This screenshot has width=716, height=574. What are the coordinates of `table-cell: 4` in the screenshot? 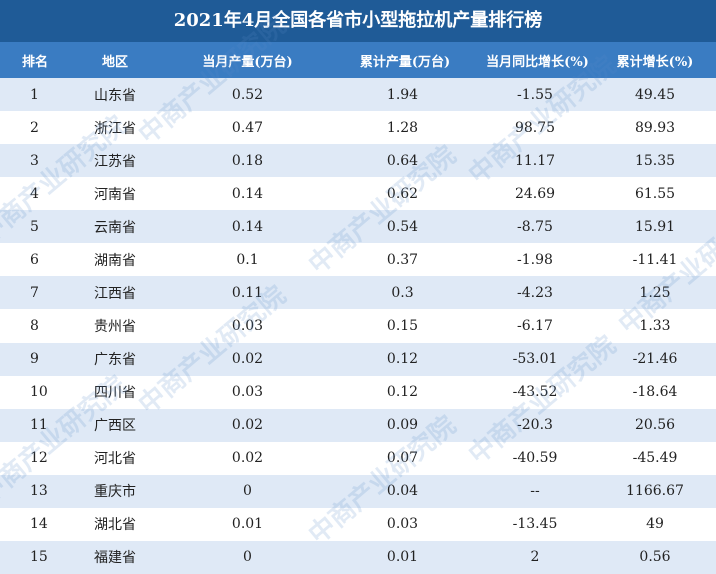 It's located at (34, 193).